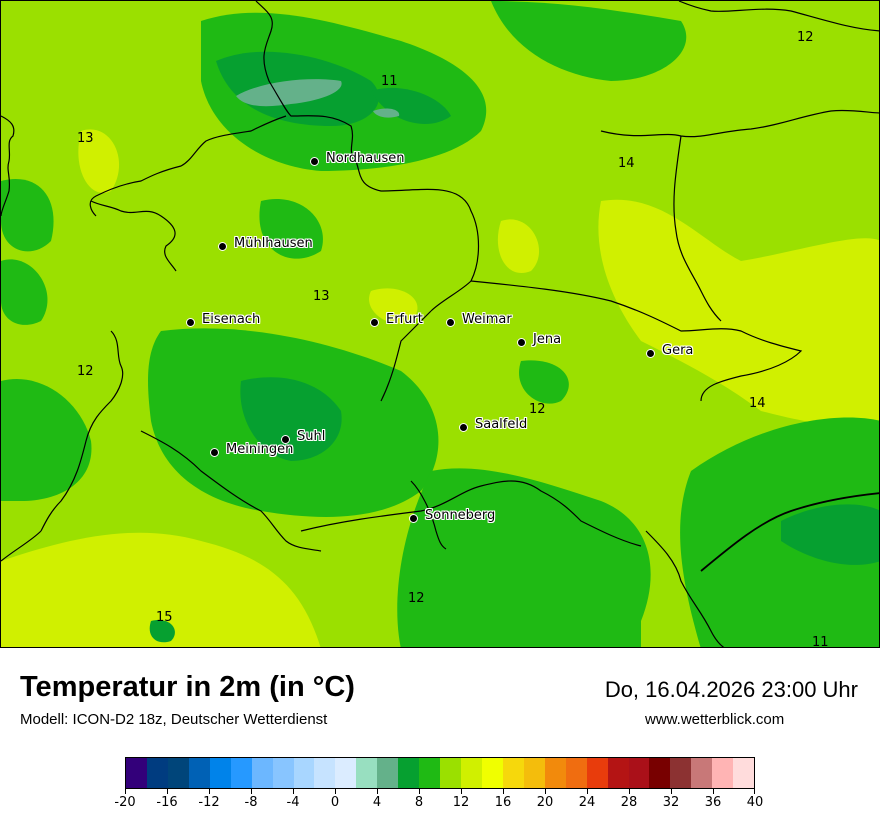 Image resolution: width=880 pixels, height=830 pixels. I want to click on city-label: Jena, so click(547, 339).